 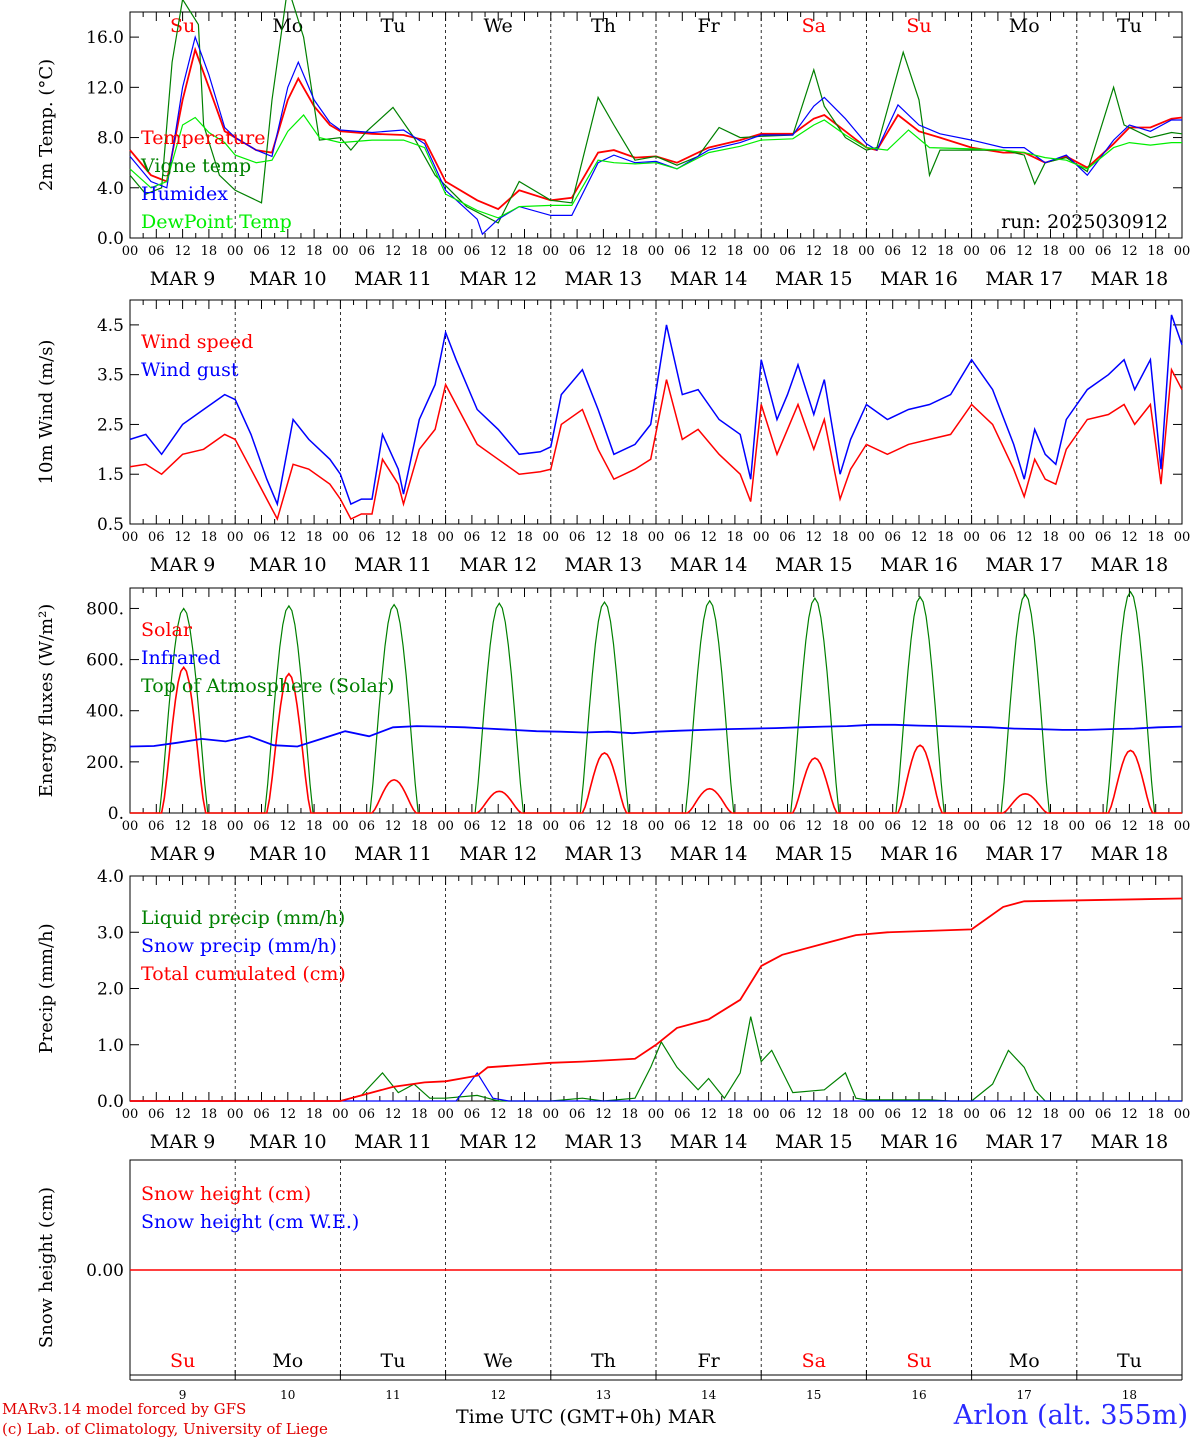 What do you see at coordinates (183, 1395) in the screenshot?
I see `day-number-label: 9` at bounding box center [183, 1395].